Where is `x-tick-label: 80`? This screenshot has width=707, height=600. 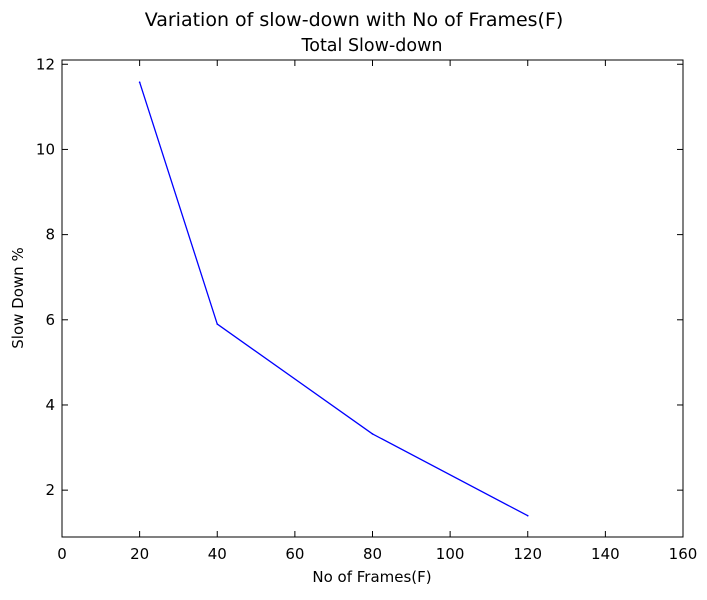 x-tick-label: 80 is located at coordinates (372, 554).